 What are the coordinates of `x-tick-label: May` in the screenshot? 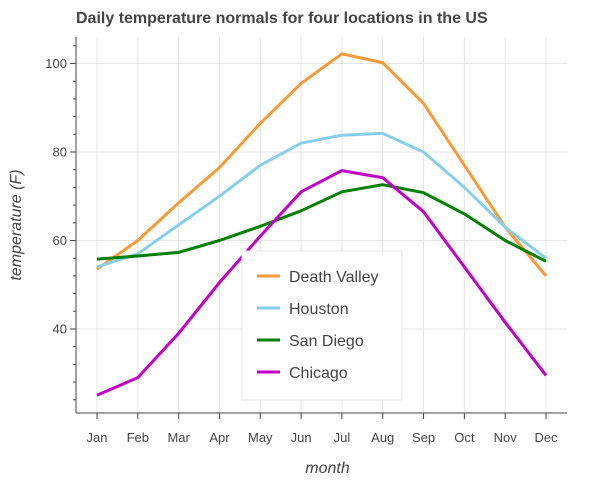 It's located at (260, 437).